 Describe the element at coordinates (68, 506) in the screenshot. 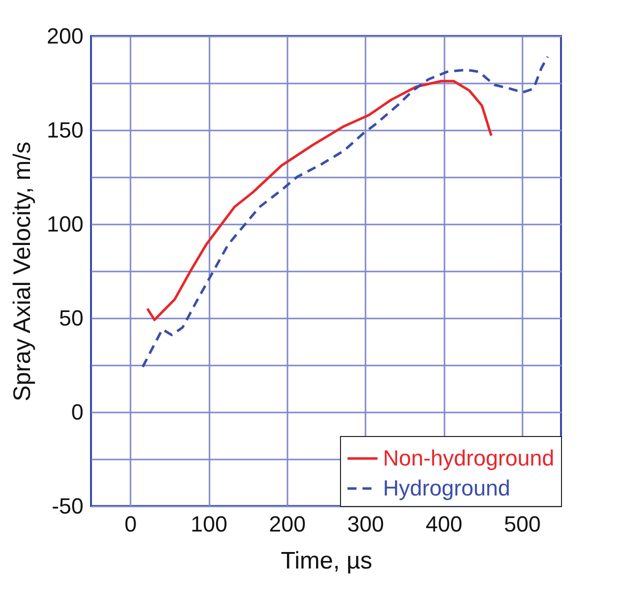

I see `y-tick-label: -50` at that location.